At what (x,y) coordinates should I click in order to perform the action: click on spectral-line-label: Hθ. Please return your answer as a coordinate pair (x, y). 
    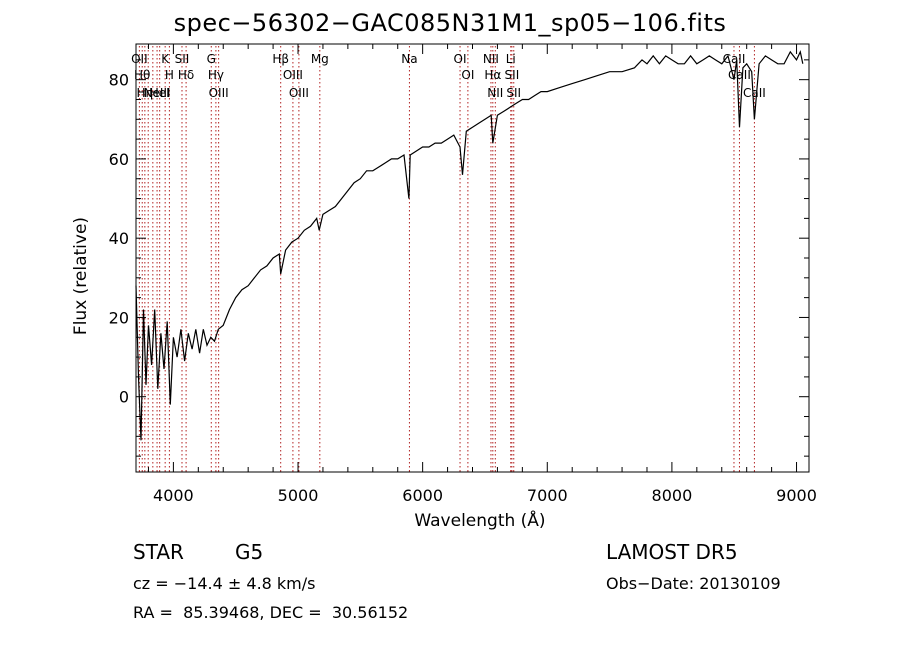
    Looking at the image, I should click on (142, 75).